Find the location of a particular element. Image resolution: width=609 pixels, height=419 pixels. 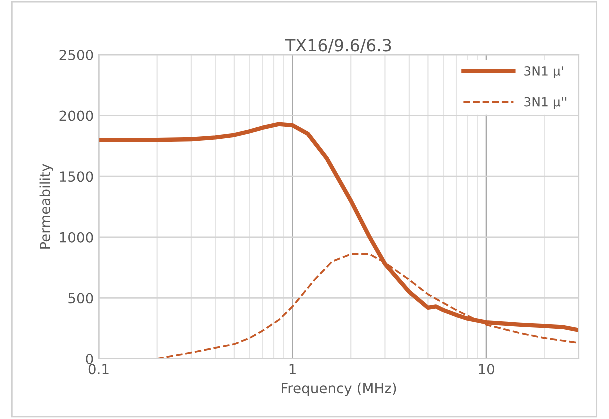

y-tick-label: 1500 is located at coordinates (77, 177).